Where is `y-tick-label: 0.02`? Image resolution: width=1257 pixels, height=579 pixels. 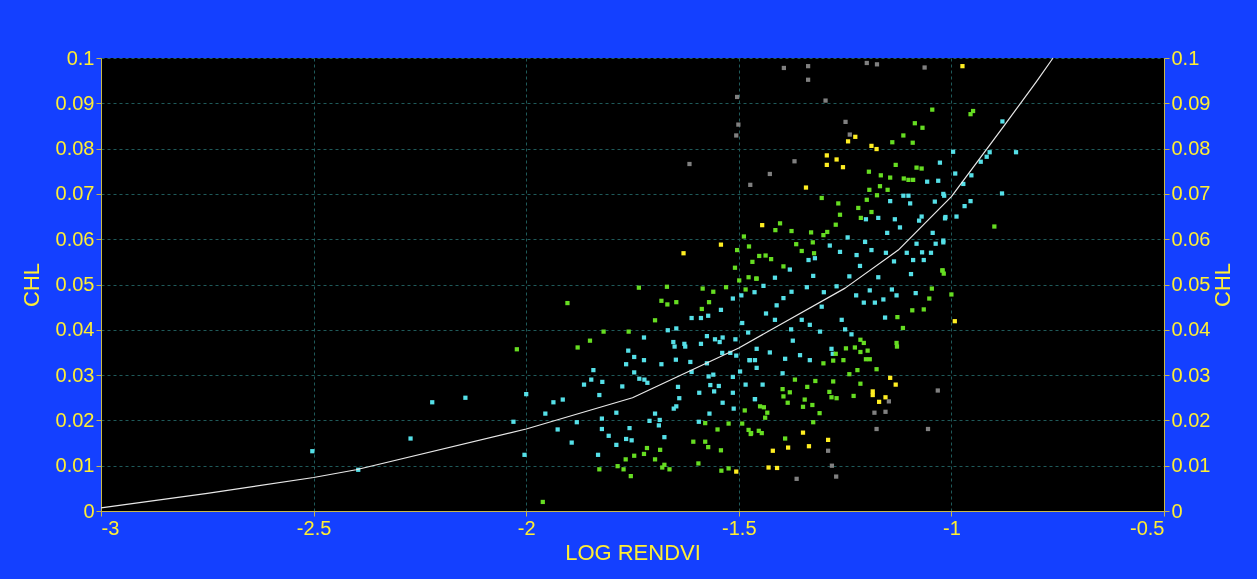 y-tick-label: 0.02 is located at coordinates (75, 419).